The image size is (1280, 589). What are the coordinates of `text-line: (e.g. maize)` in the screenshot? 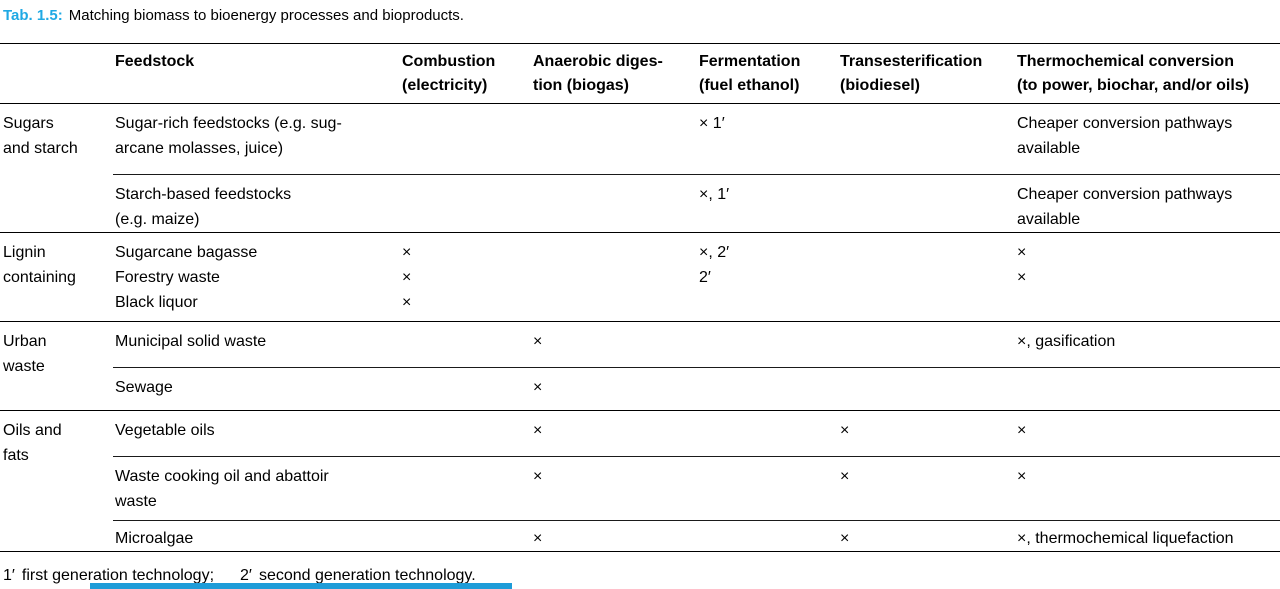 It's located at (157, 219).